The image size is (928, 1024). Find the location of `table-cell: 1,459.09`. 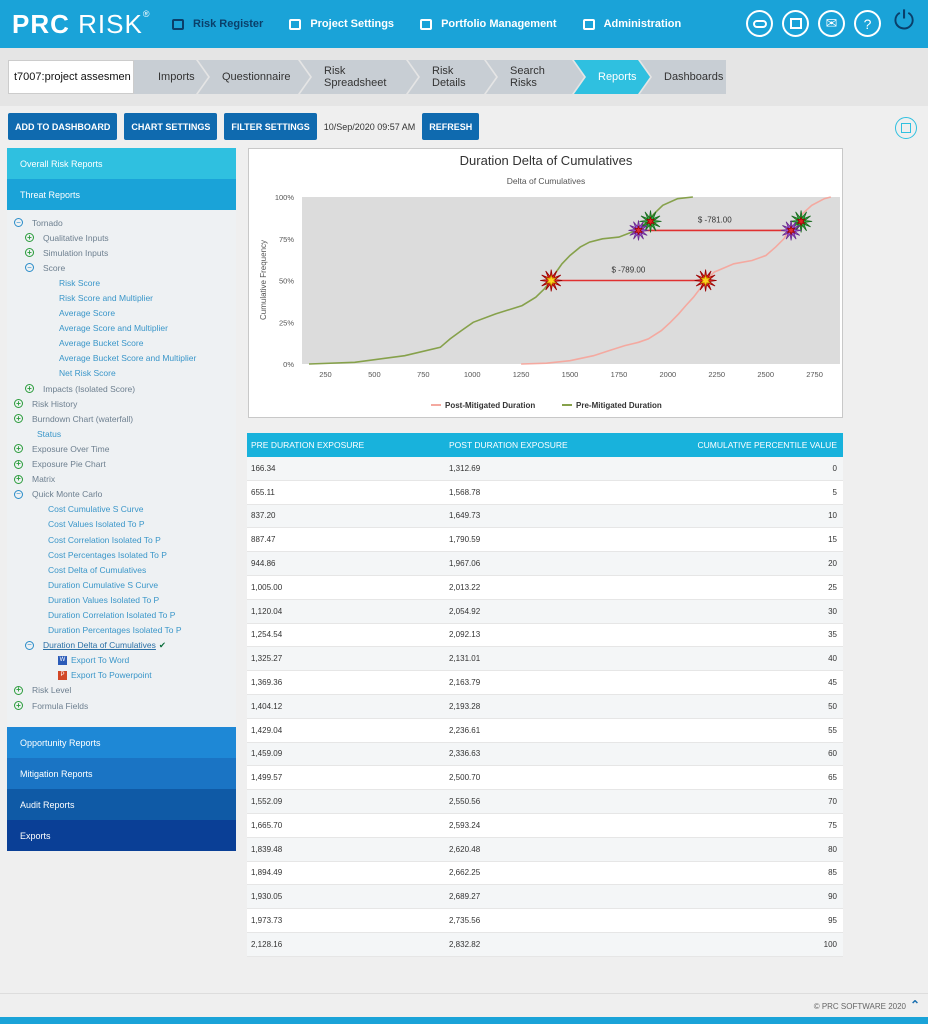

table-cell: 1,459.09 is located at coordinates (267, 754).